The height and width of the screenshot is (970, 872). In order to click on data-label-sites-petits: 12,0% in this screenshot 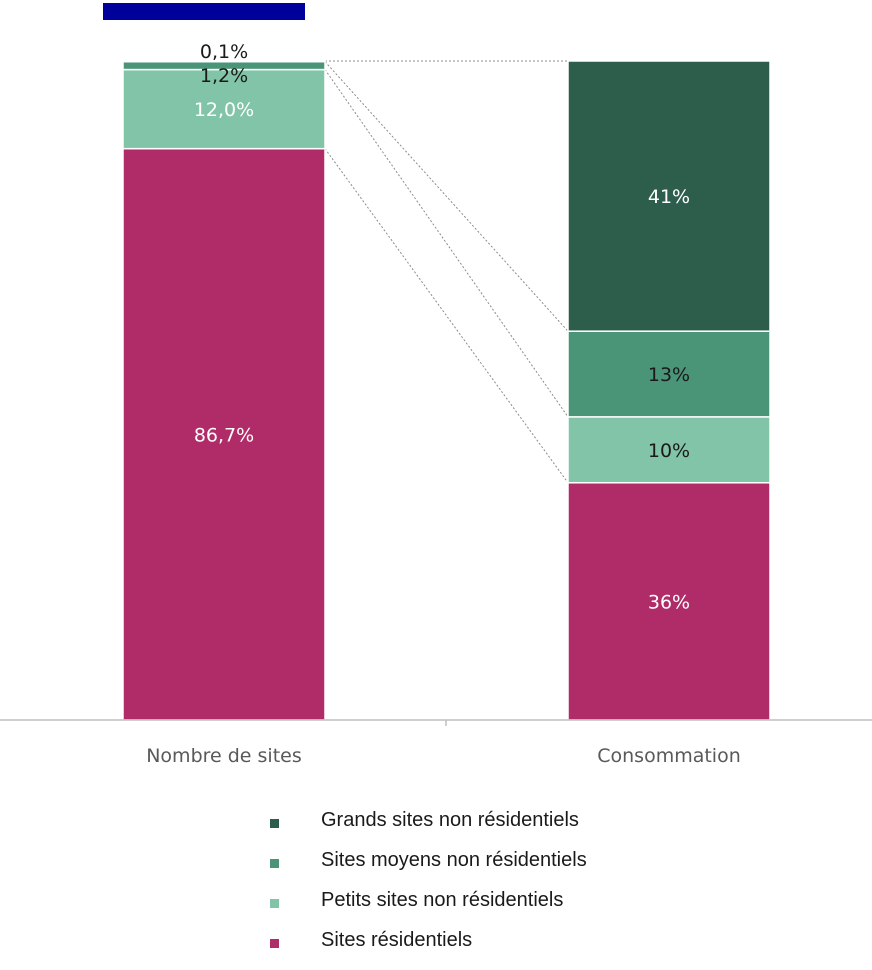, I will do `click(224, 110)`.